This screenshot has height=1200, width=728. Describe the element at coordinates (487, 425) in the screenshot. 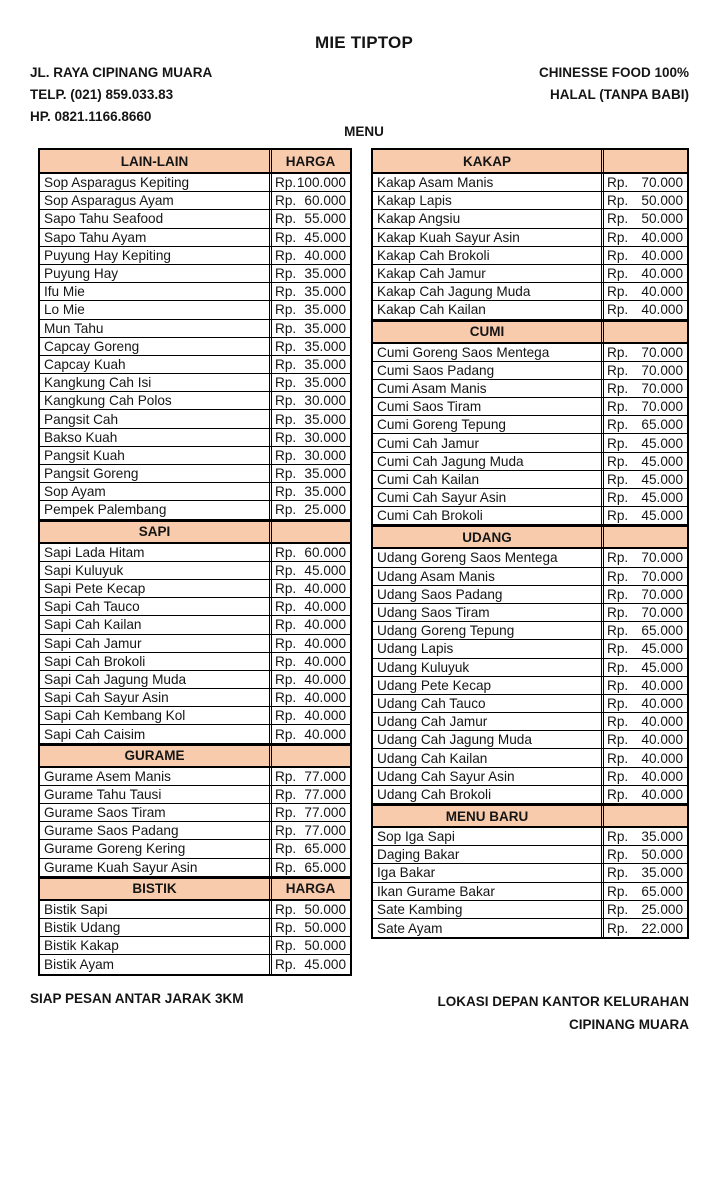

I see `item-name: Cumi Goreng Tepung` at that location.